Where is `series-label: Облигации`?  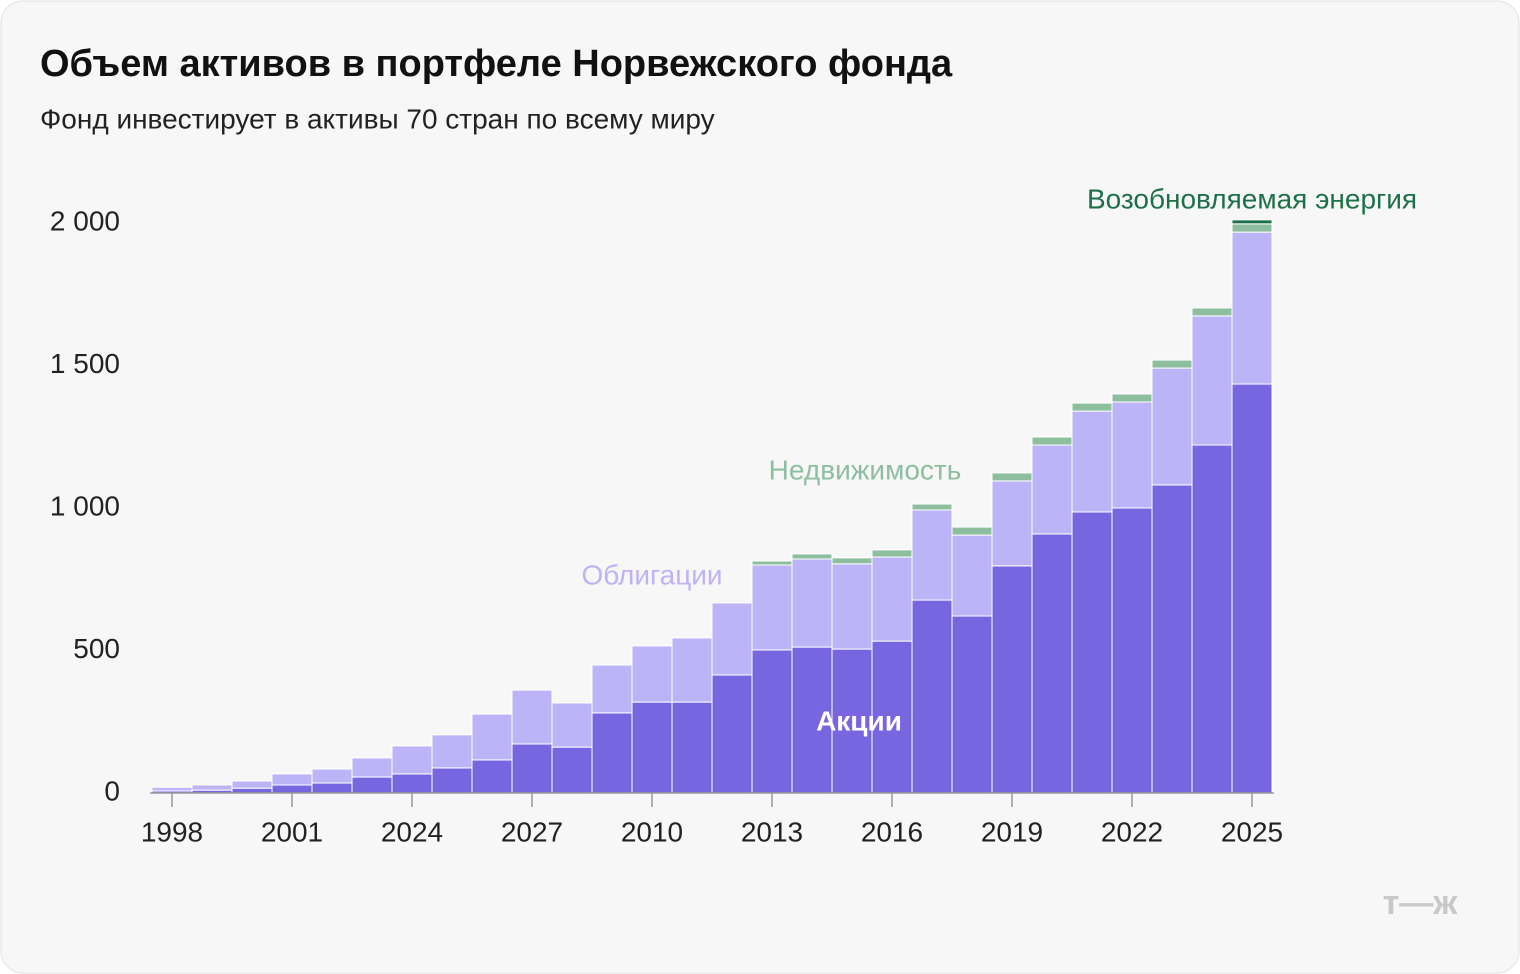
series-label: Облигации is located at coordinates (651, 574).